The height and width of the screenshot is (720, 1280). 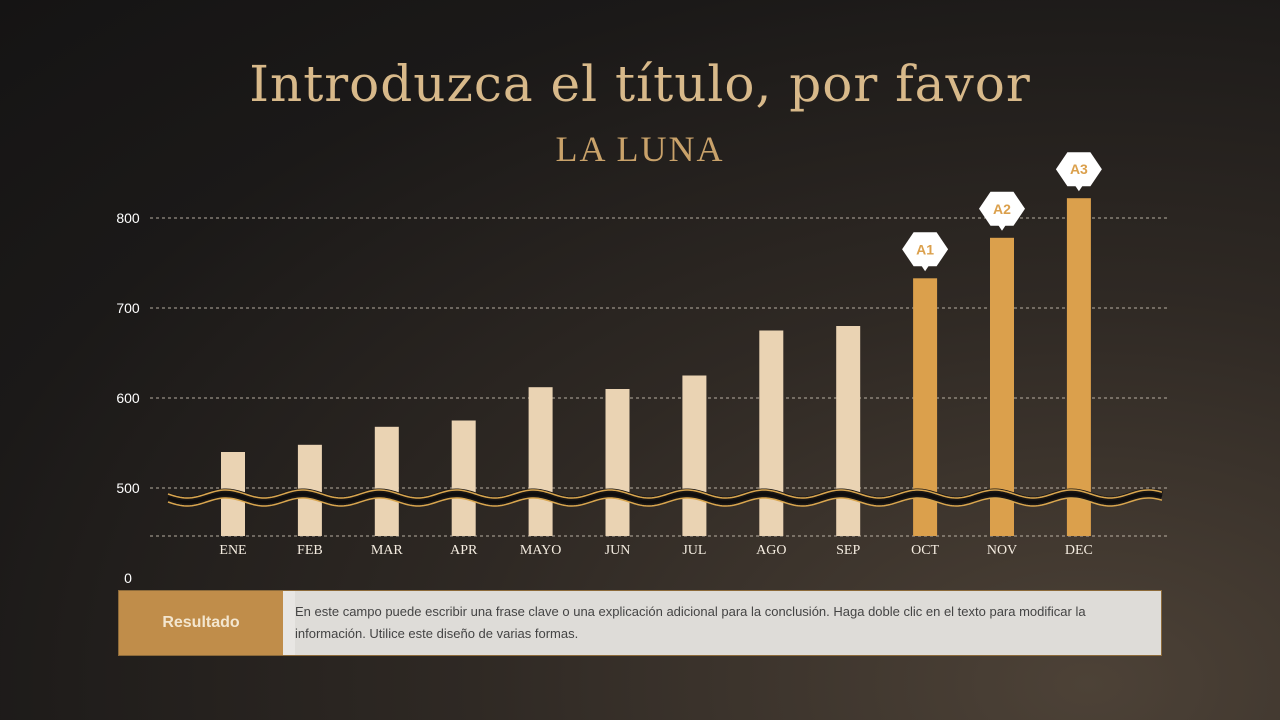 I want to click on x-tick-label: APR, so click(x=464, y=550).